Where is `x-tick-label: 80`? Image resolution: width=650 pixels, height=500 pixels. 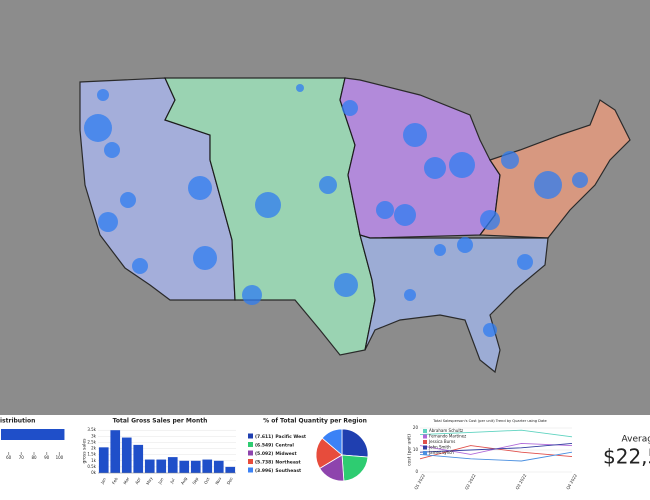
x-tick-label: 80 is located at coordinates (34, 457).